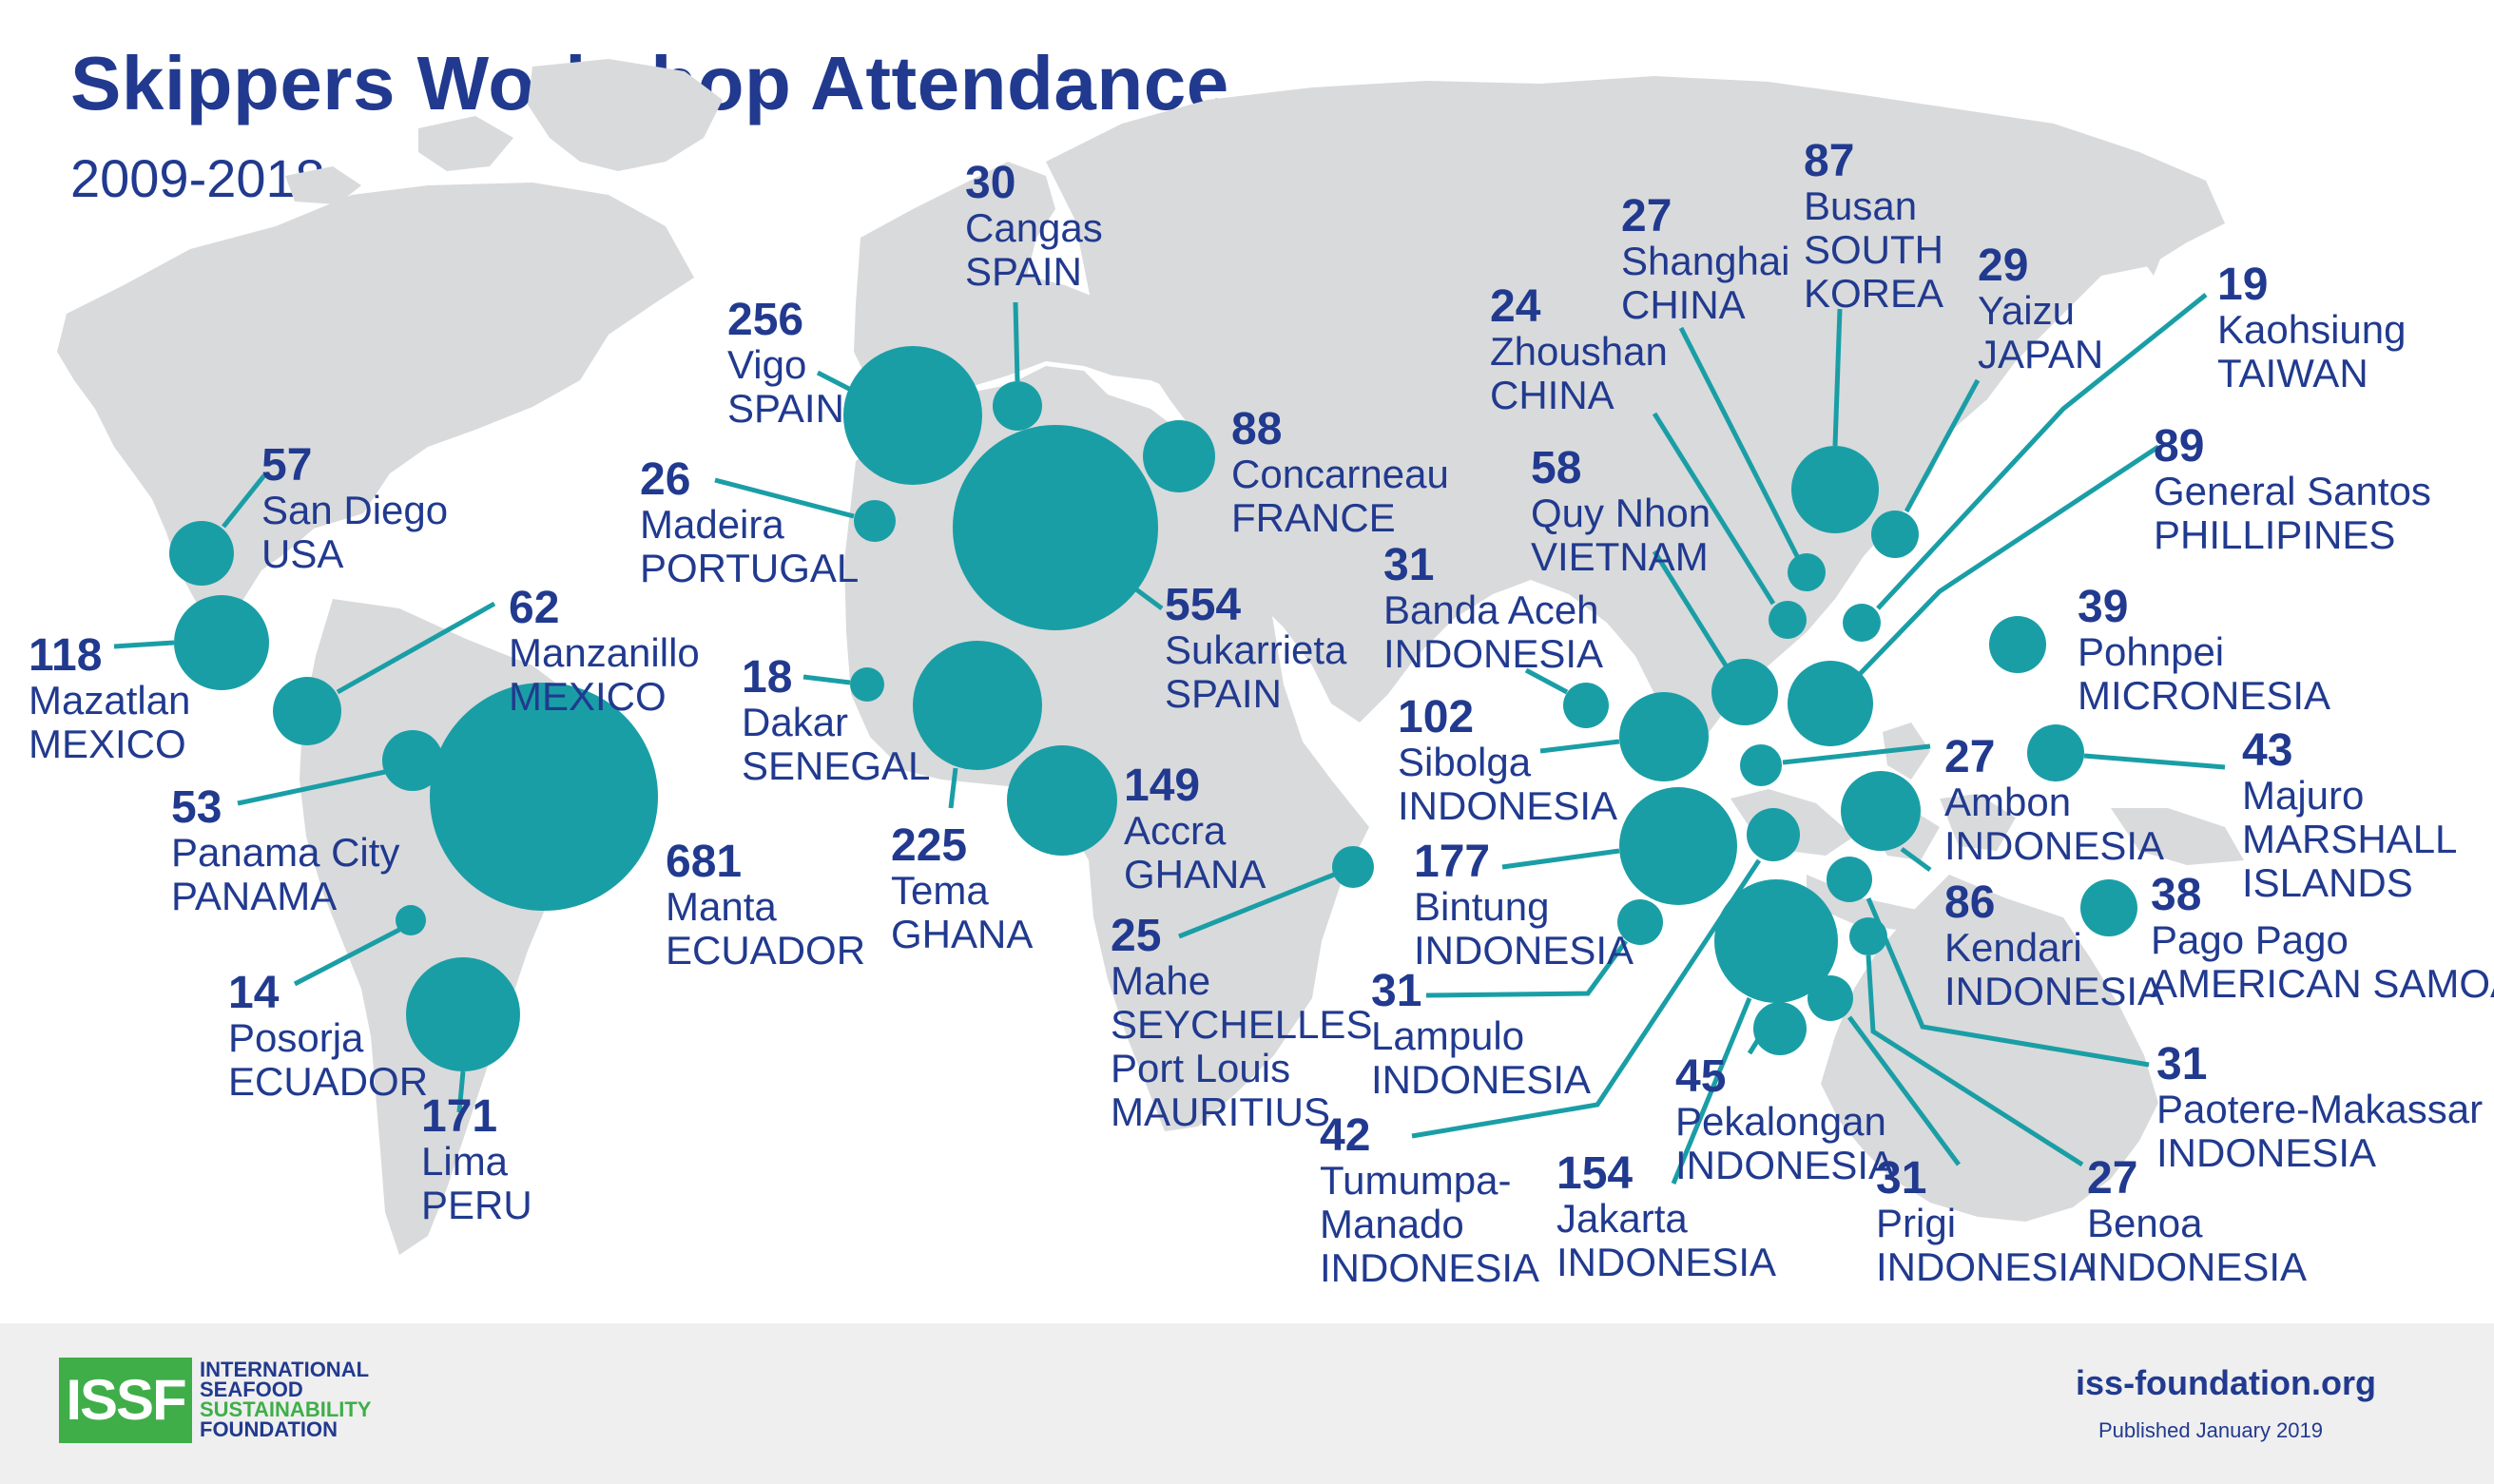  Describe the element at coordinates (962, 934) in the screenshot. I see `label-tema-line-1: GHANA` at that location.